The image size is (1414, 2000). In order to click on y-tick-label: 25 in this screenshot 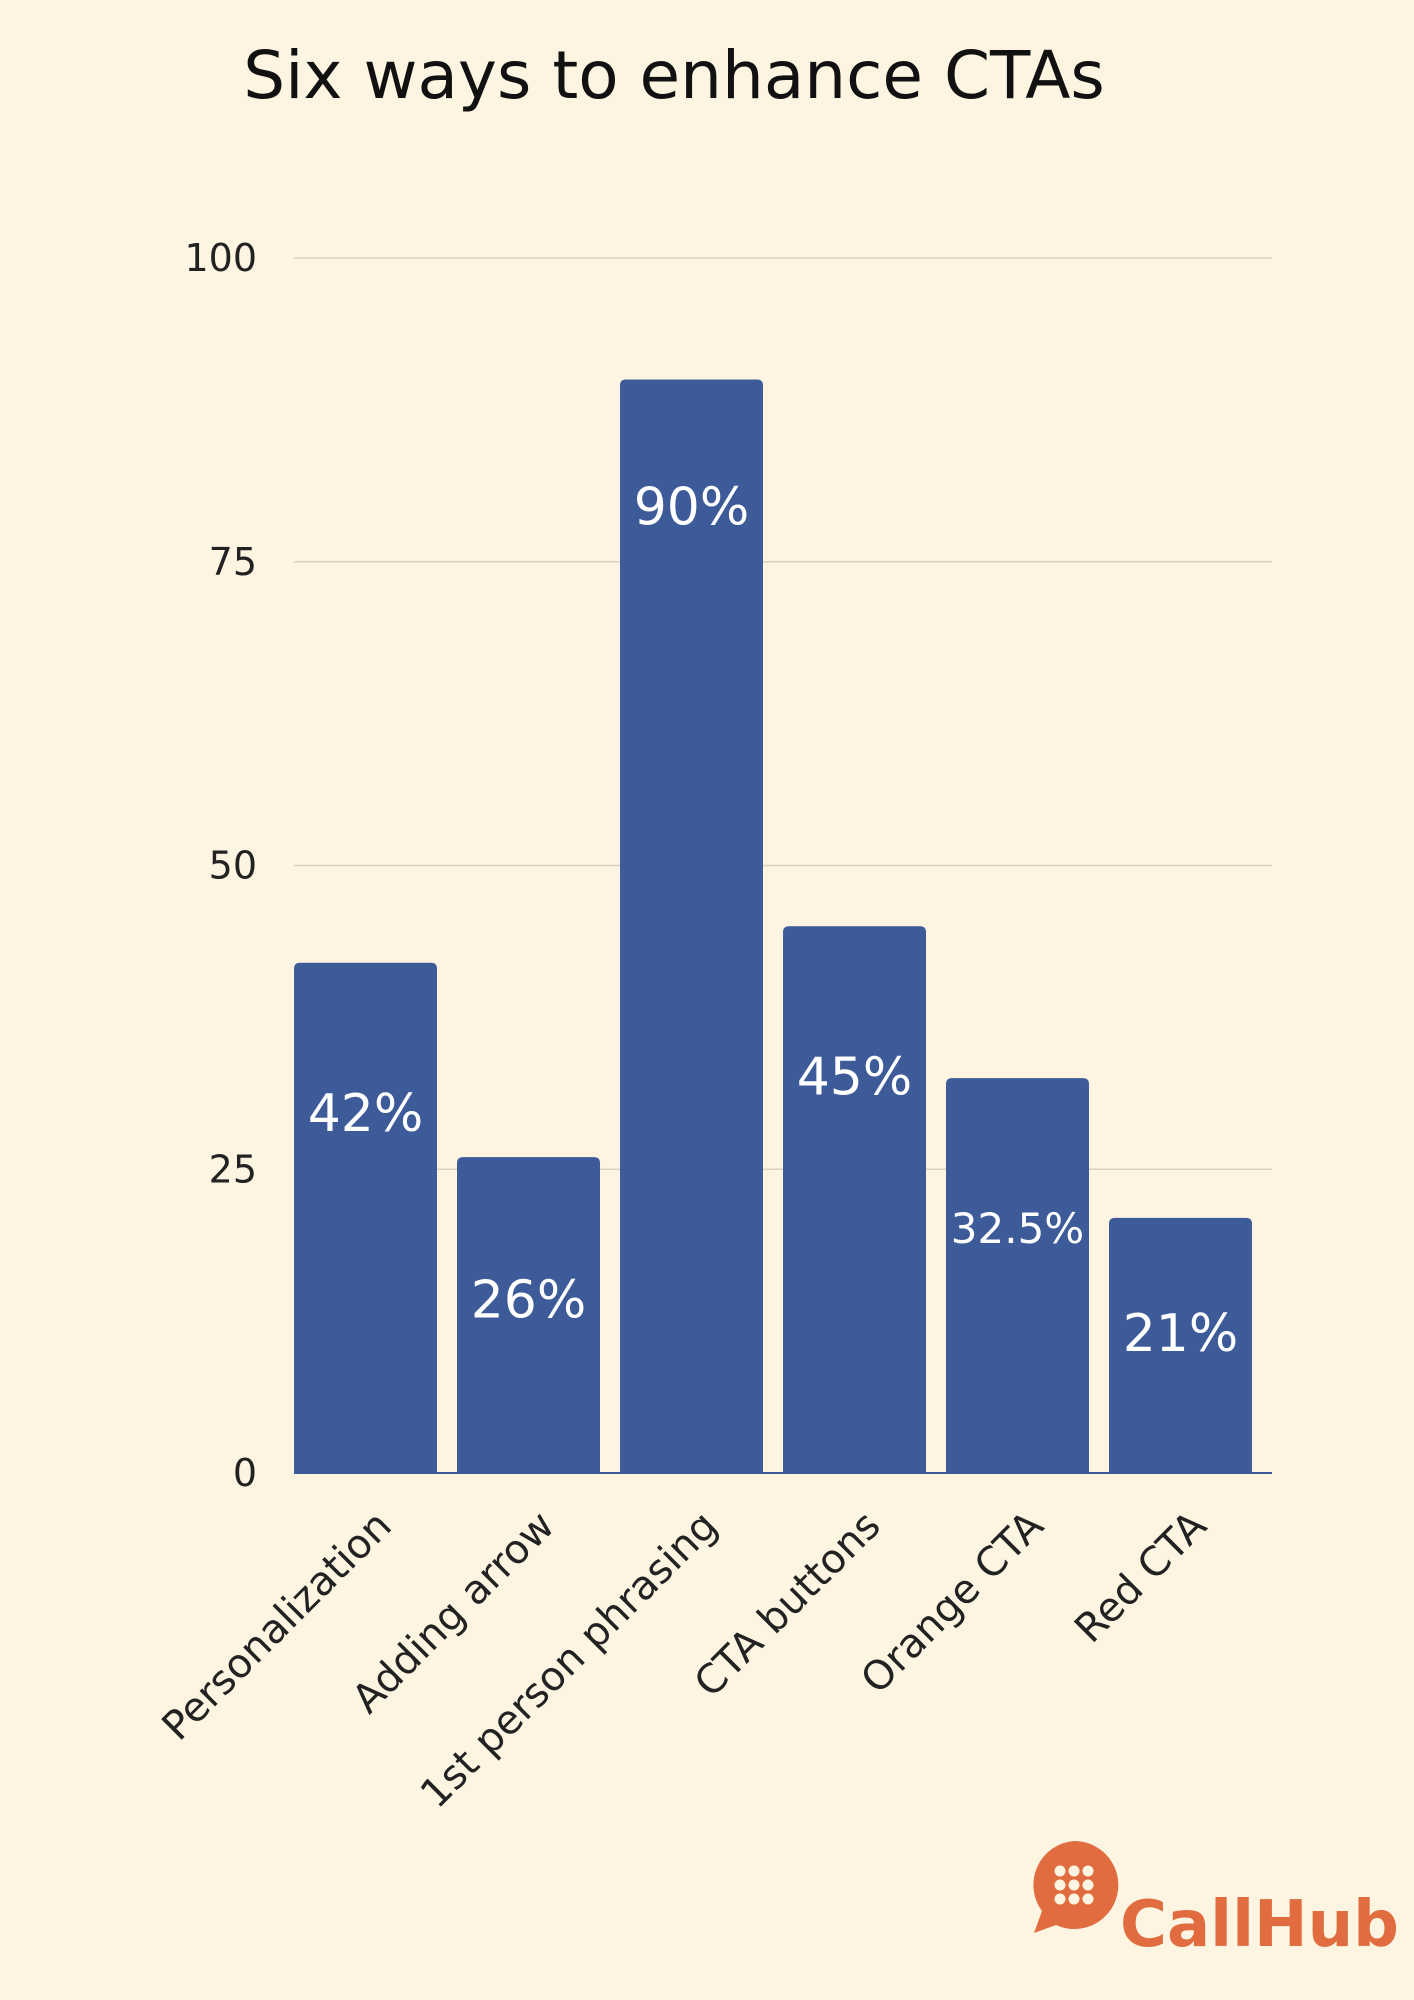, I will do `click(233, 1169)`.